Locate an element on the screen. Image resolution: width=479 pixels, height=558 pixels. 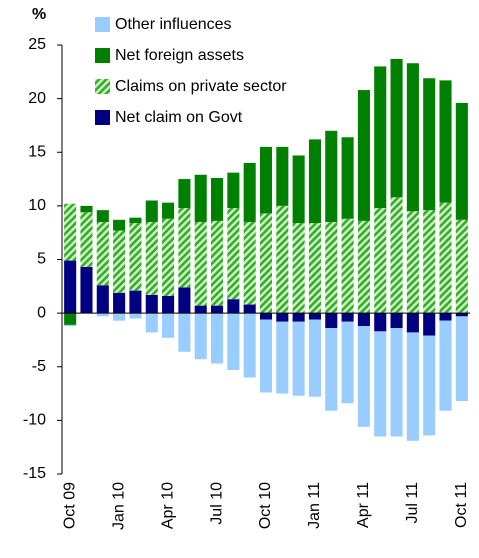
legend-label: Claims on private sector is located at coordinates (201, 86).